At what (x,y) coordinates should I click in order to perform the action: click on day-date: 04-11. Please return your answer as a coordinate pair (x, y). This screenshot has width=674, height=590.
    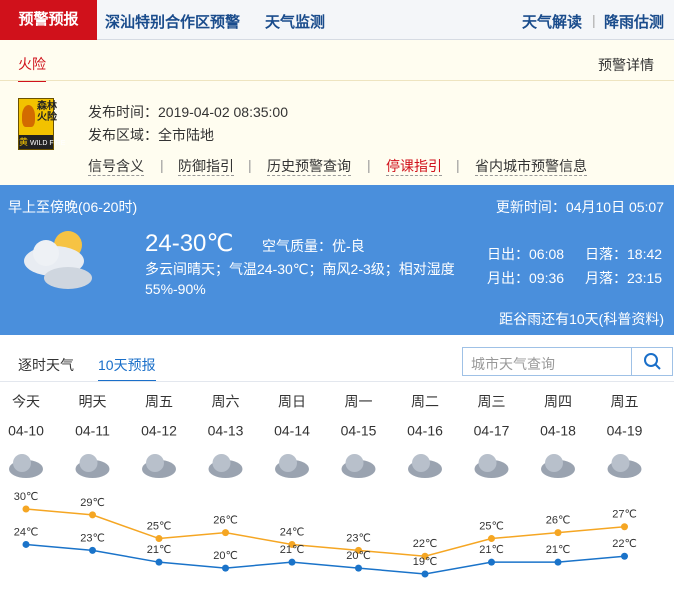
    Looking at the image, I should click on (92, 431).